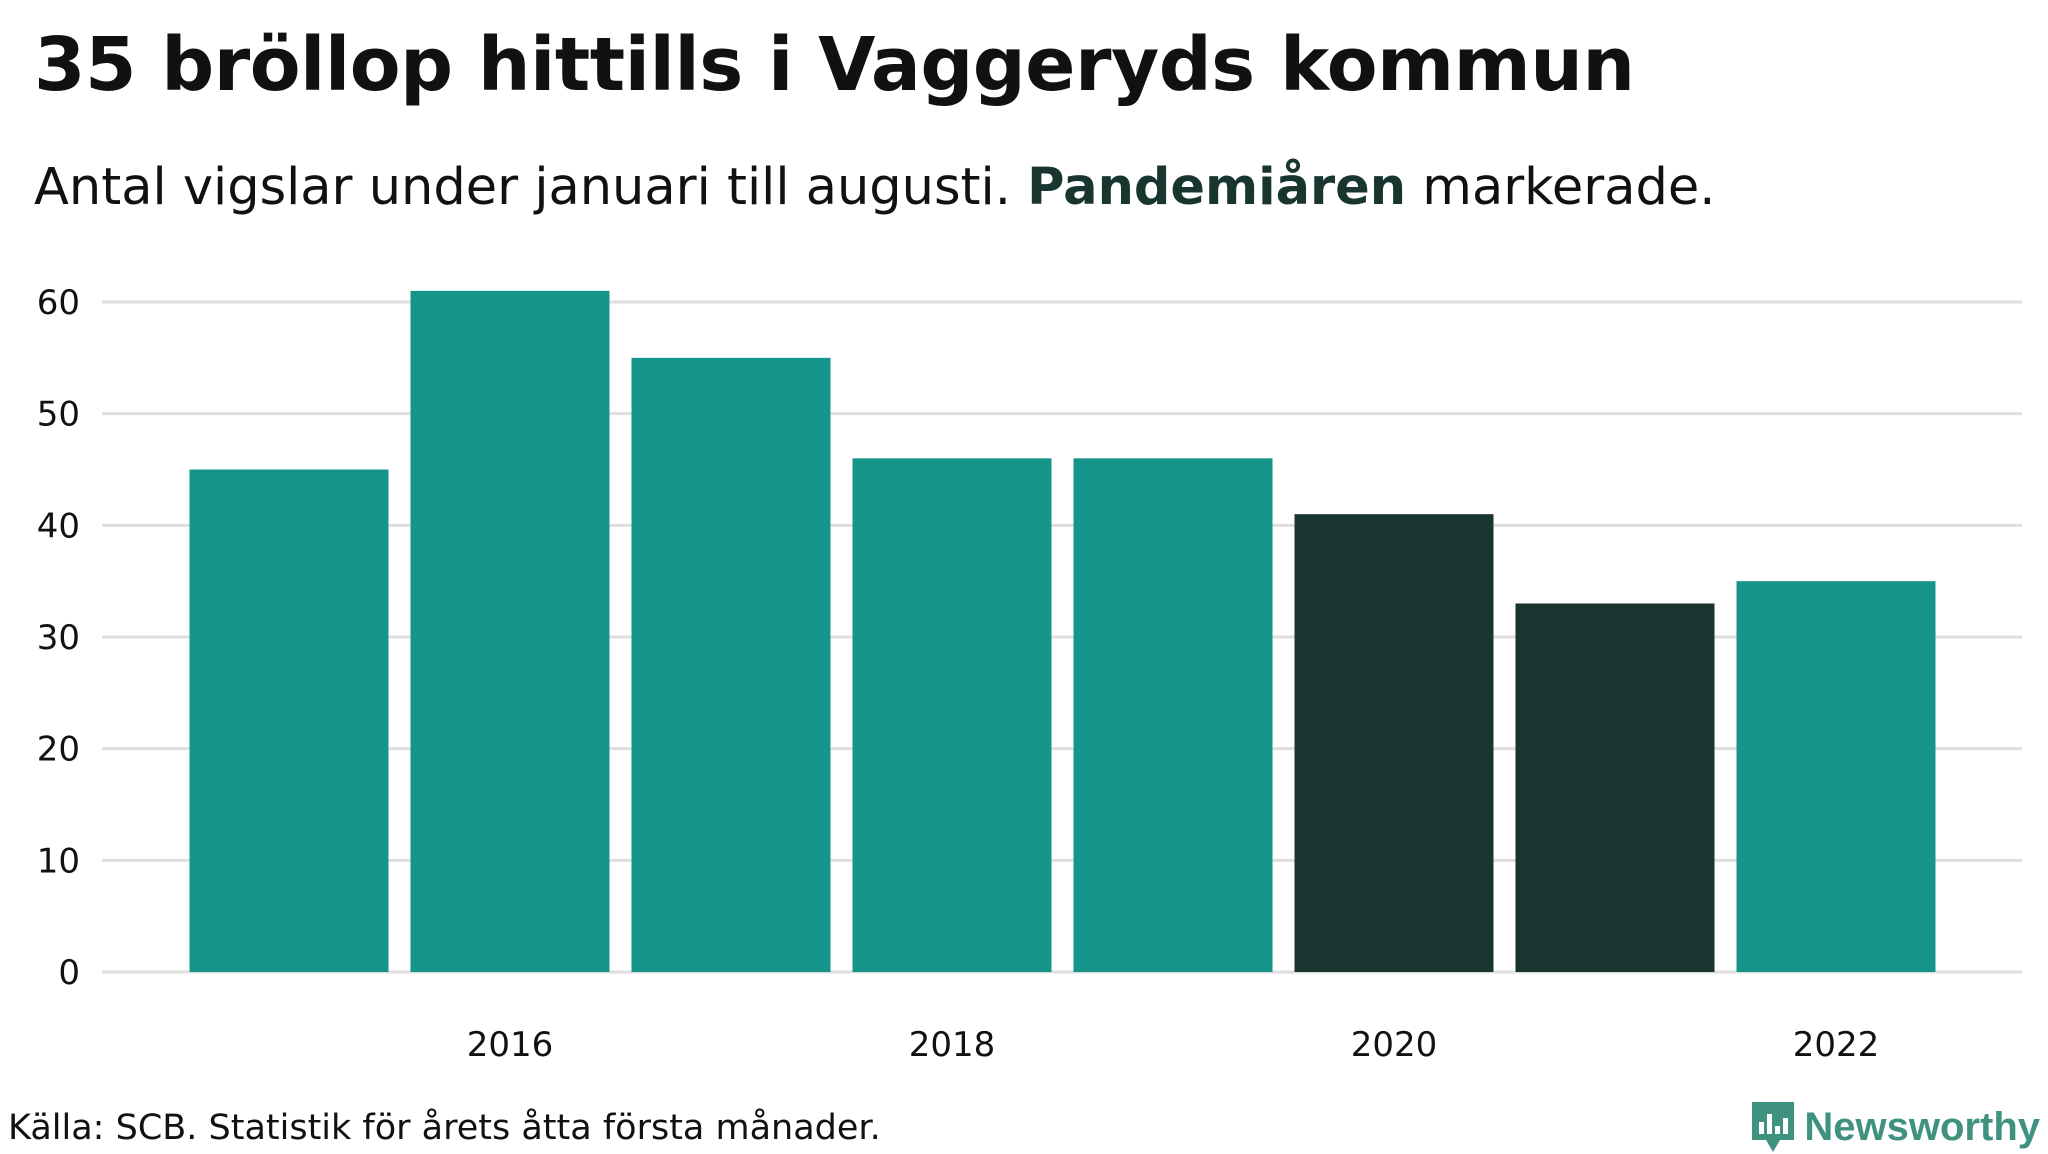 The height and width of the screenshot is (1154, 2048). I want to click on y-tick-label-50: 50, so click(58, 415).